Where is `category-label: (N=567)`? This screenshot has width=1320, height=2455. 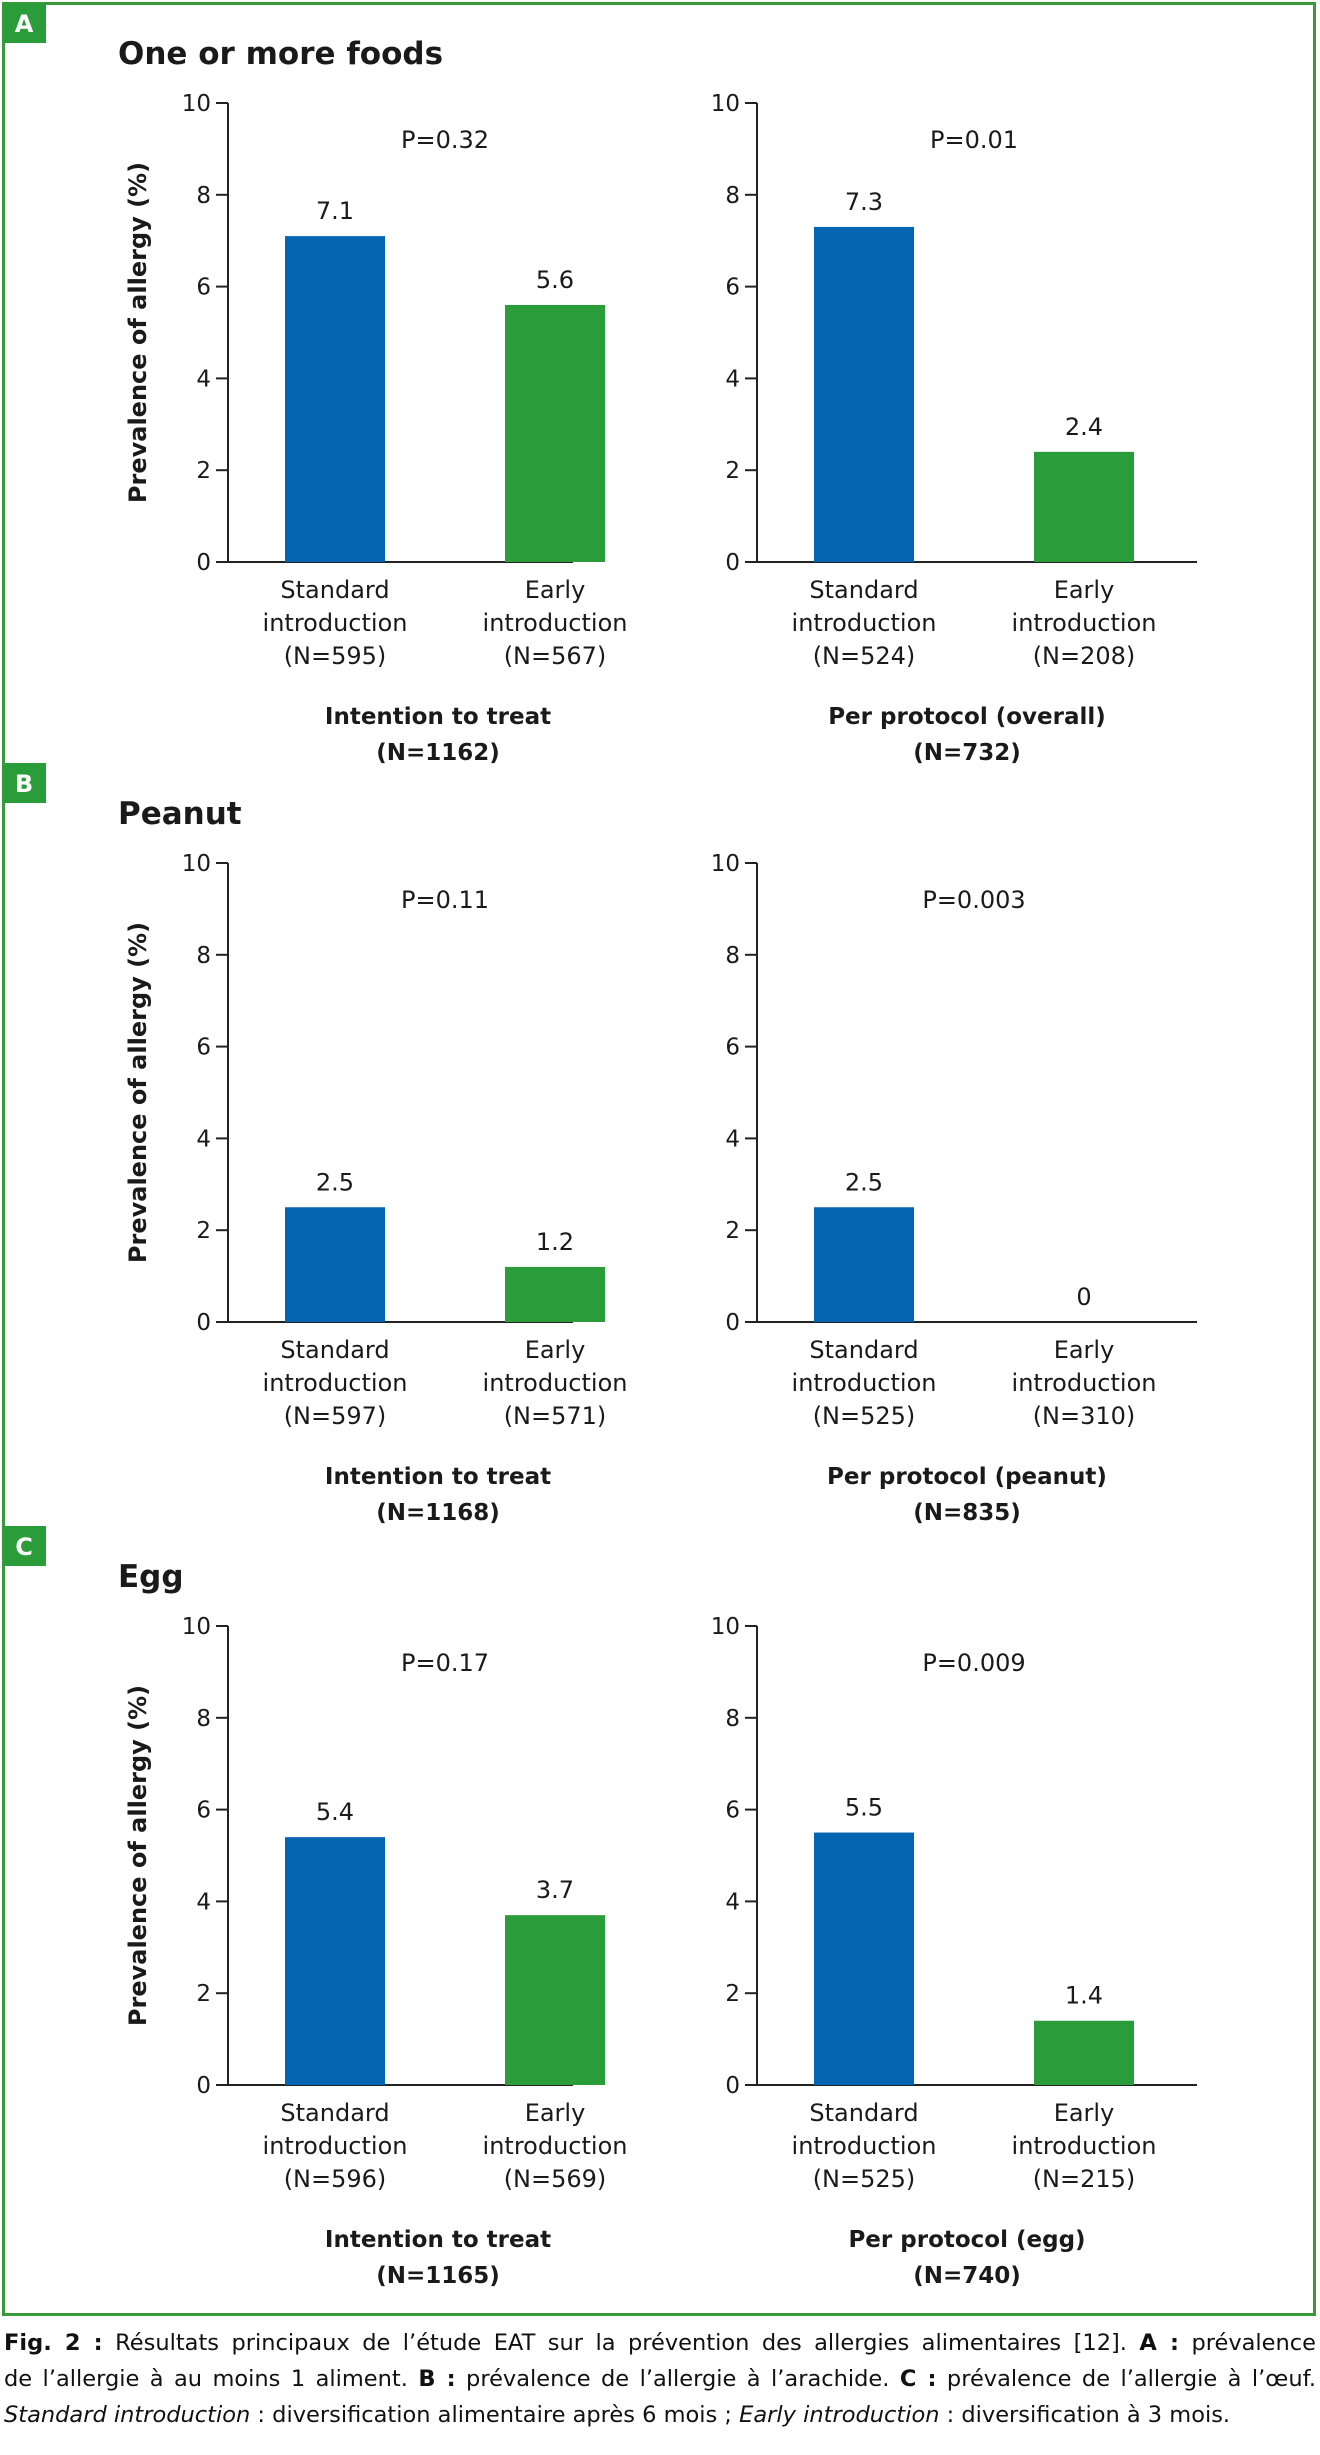 category-label: (N=567) is located at coordinates (555, 656).